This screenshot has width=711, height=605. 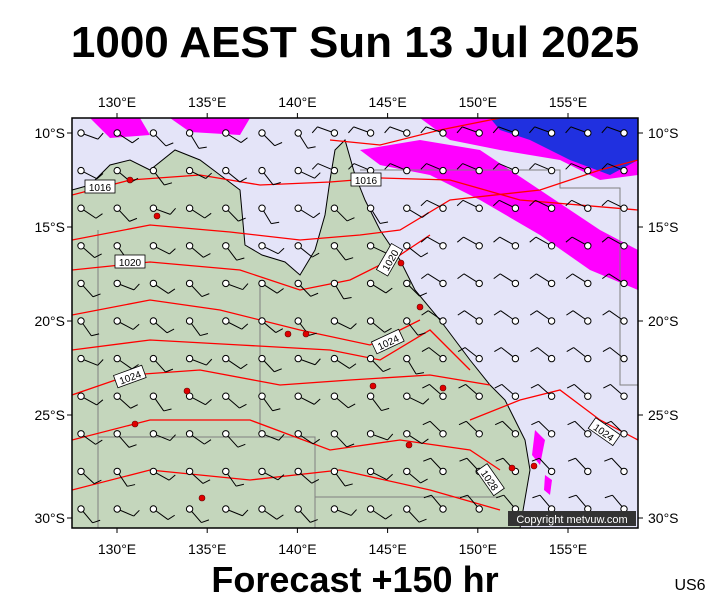 I want to click on lat-label: 30°S, so click(x=49, y=518).